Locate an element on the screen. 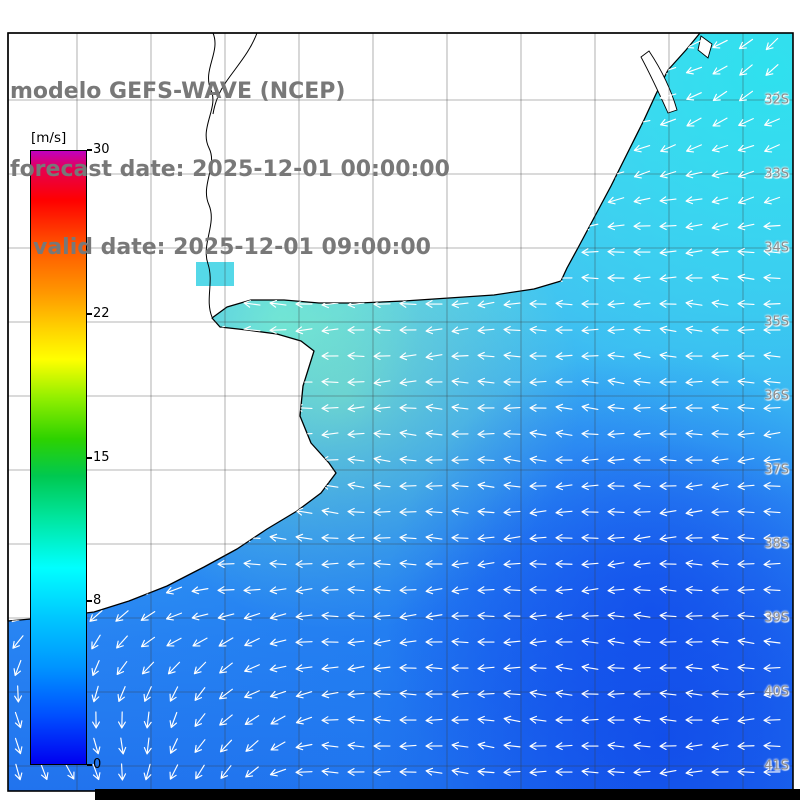 The height and width of the screenshot is (800, 800). latitude-label: 37S is located at coordinates (776, 470).